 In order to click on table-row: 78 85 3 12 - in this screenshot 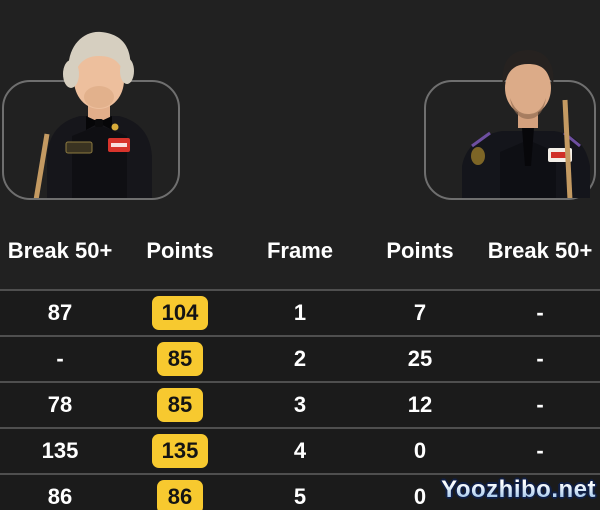, I will do `click(300, 404)`.